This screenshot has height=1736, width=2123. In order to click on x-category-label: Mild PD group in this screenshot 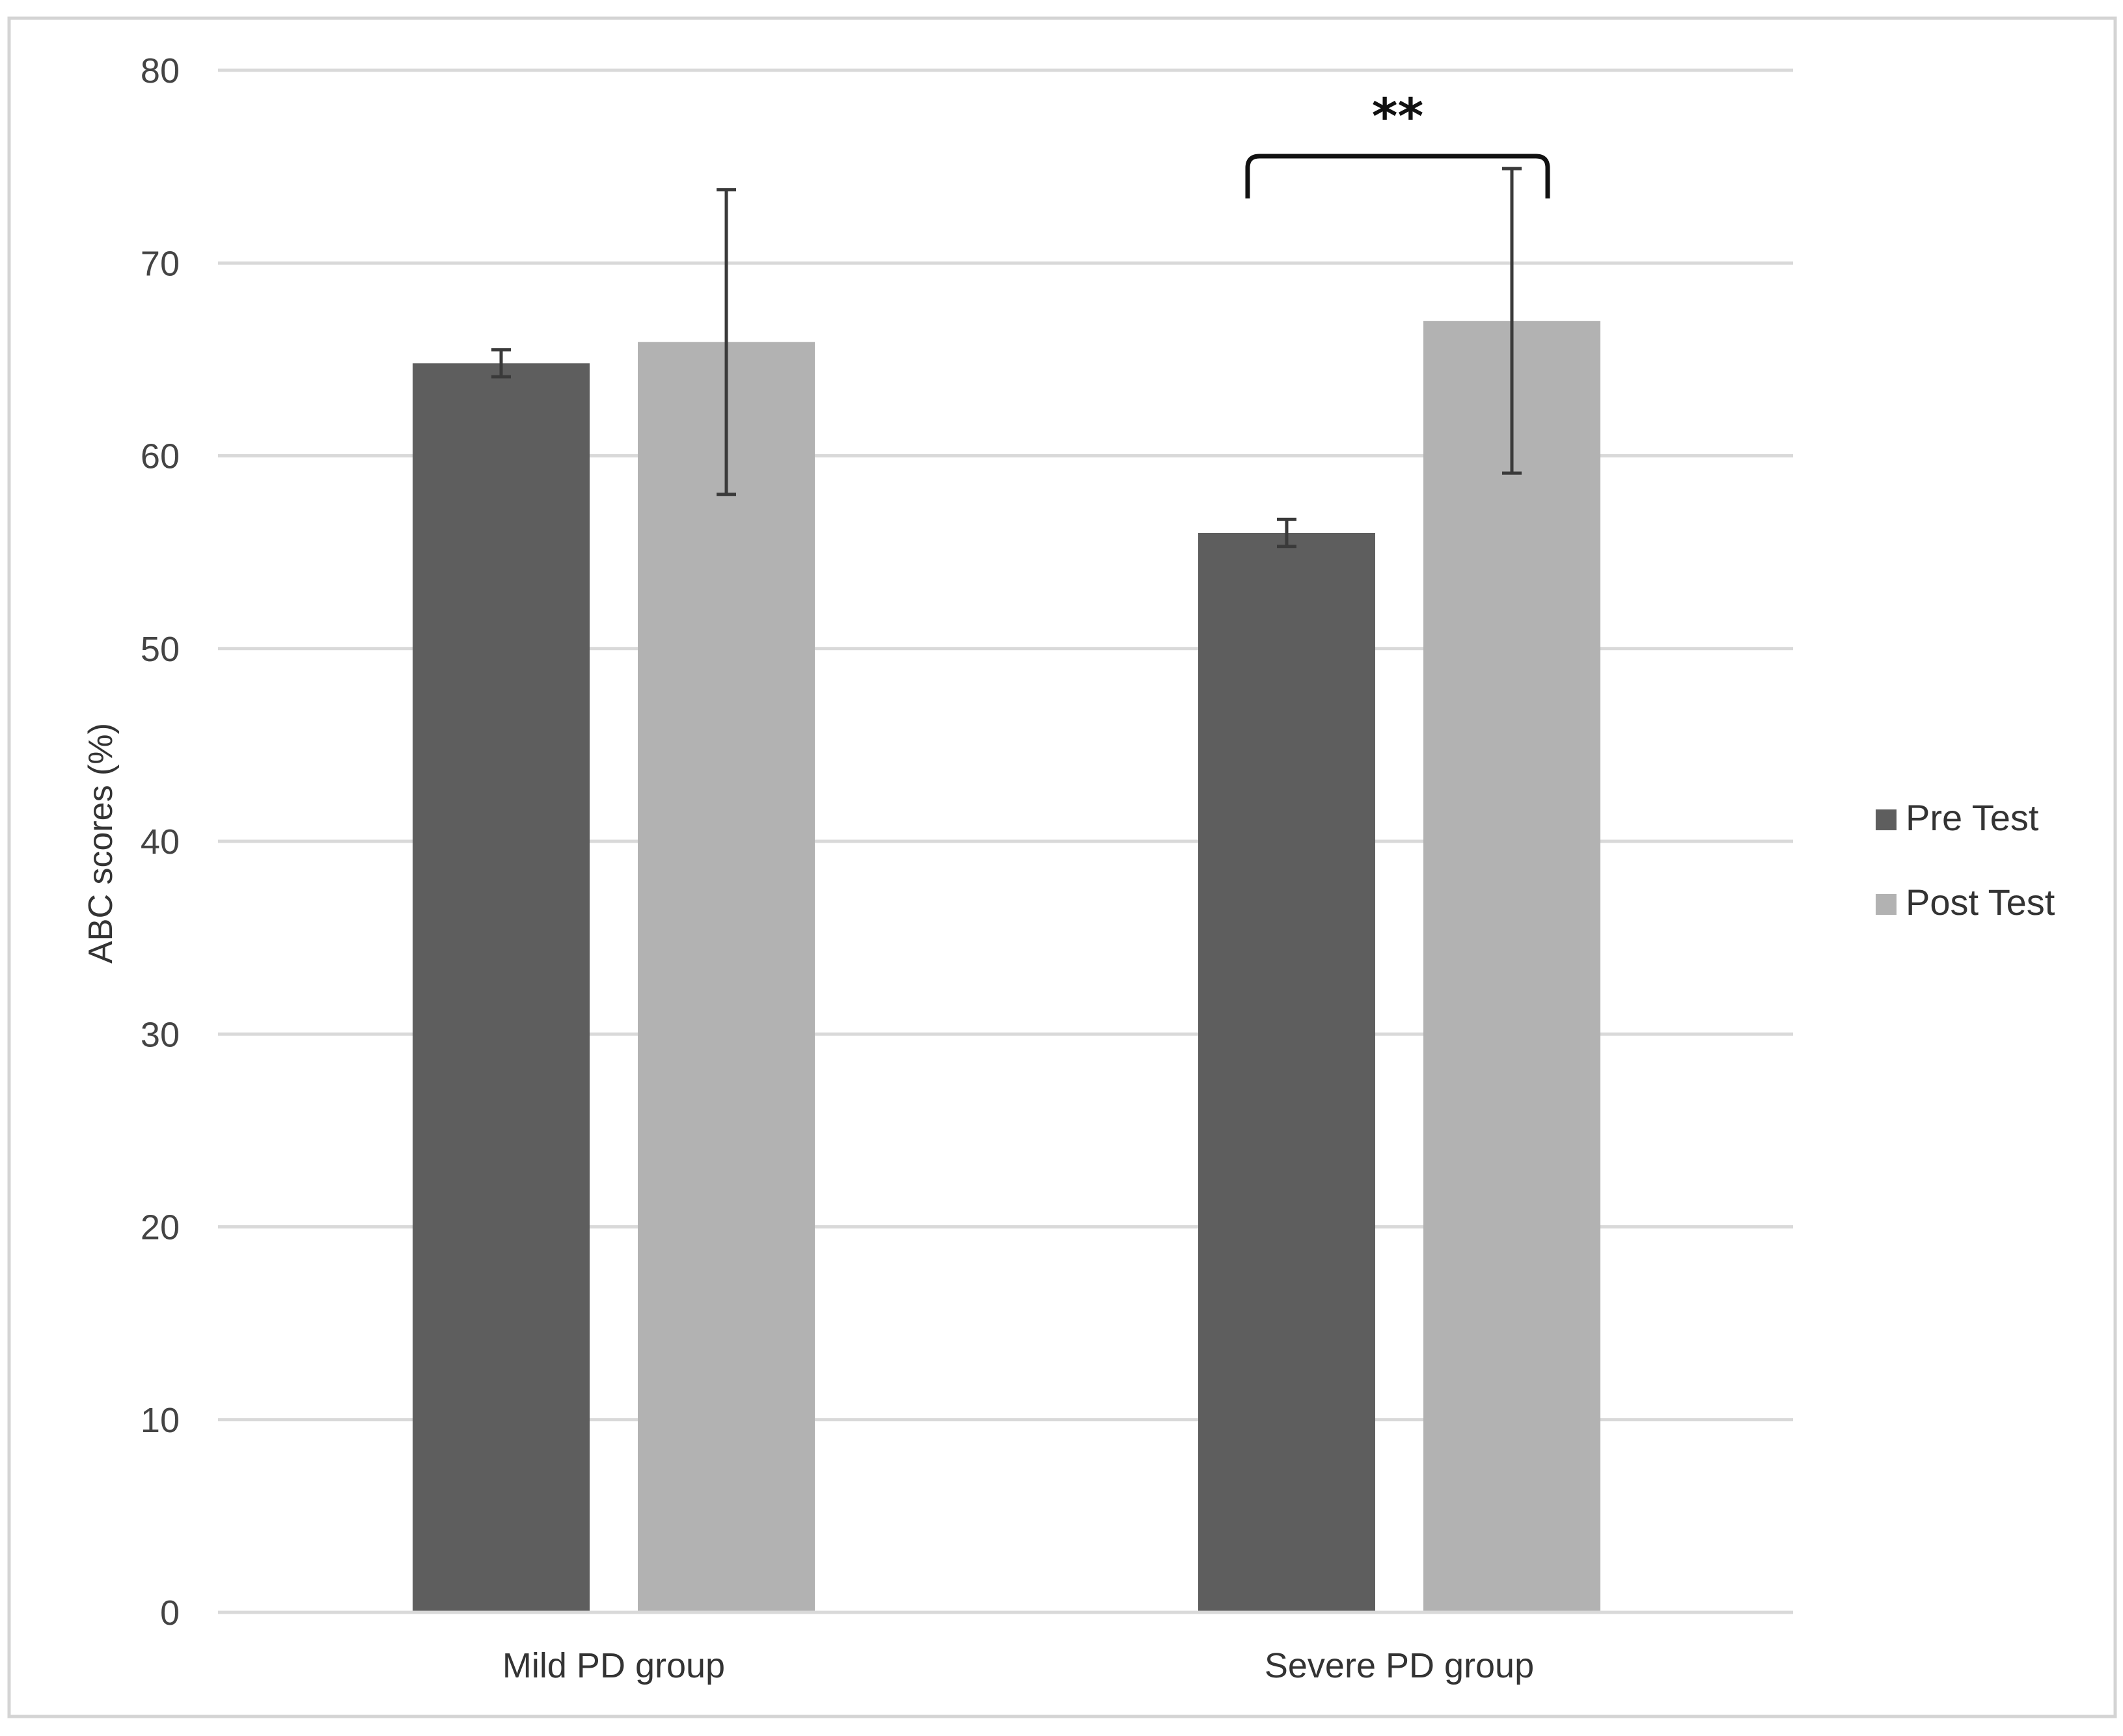, I will do `click(613, 1665)`.